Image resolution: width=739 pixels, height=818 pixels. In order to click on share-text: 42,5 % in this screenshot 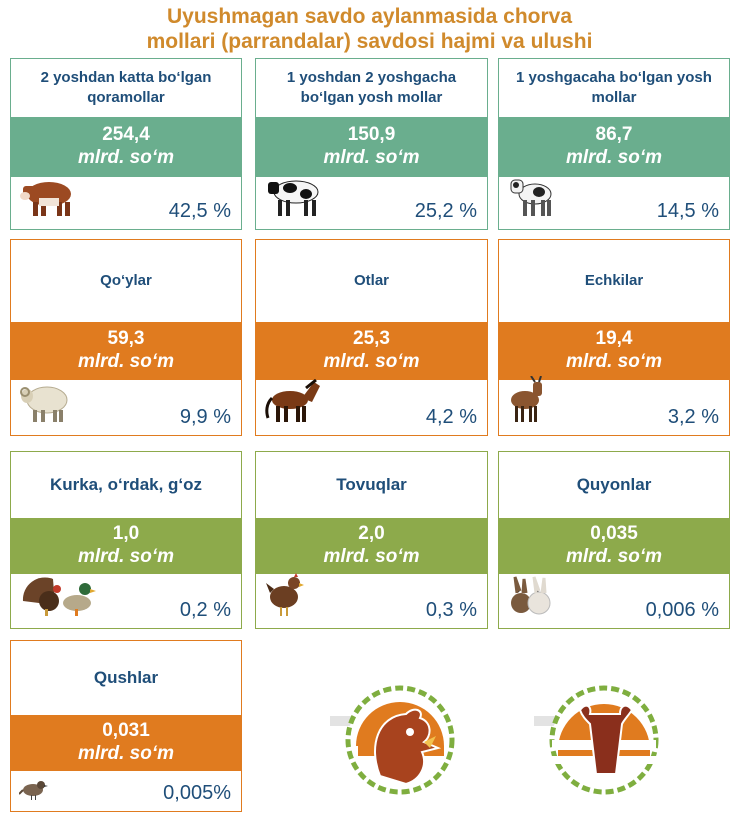, I will do `click(199, 211)`.